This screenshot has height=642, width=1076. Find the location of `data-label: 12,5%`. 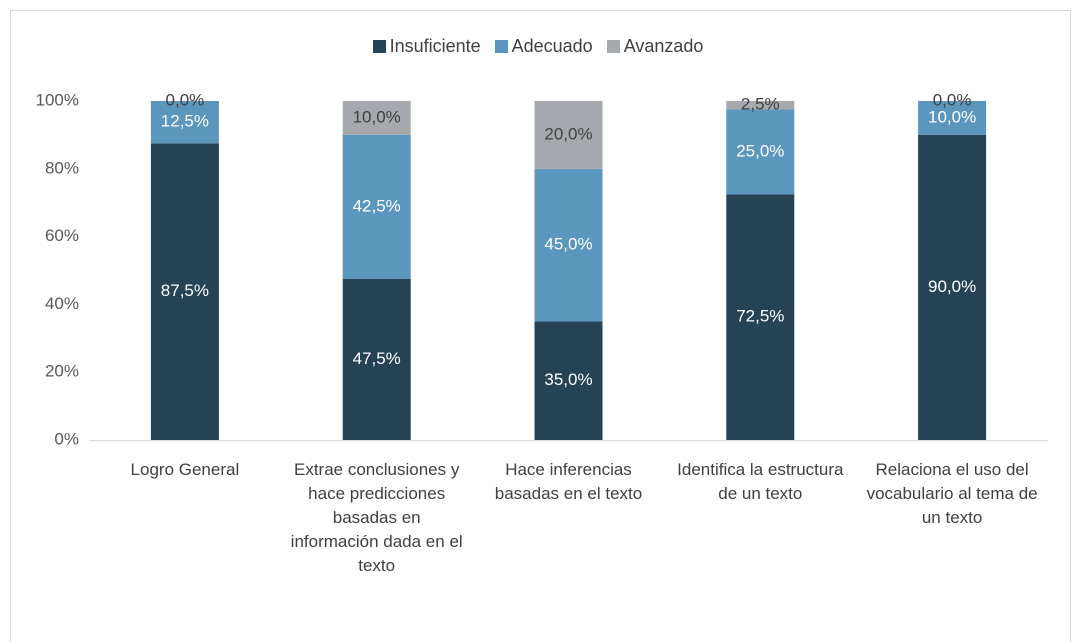

data-label: 12,5% is located at coordinates (185, 121).